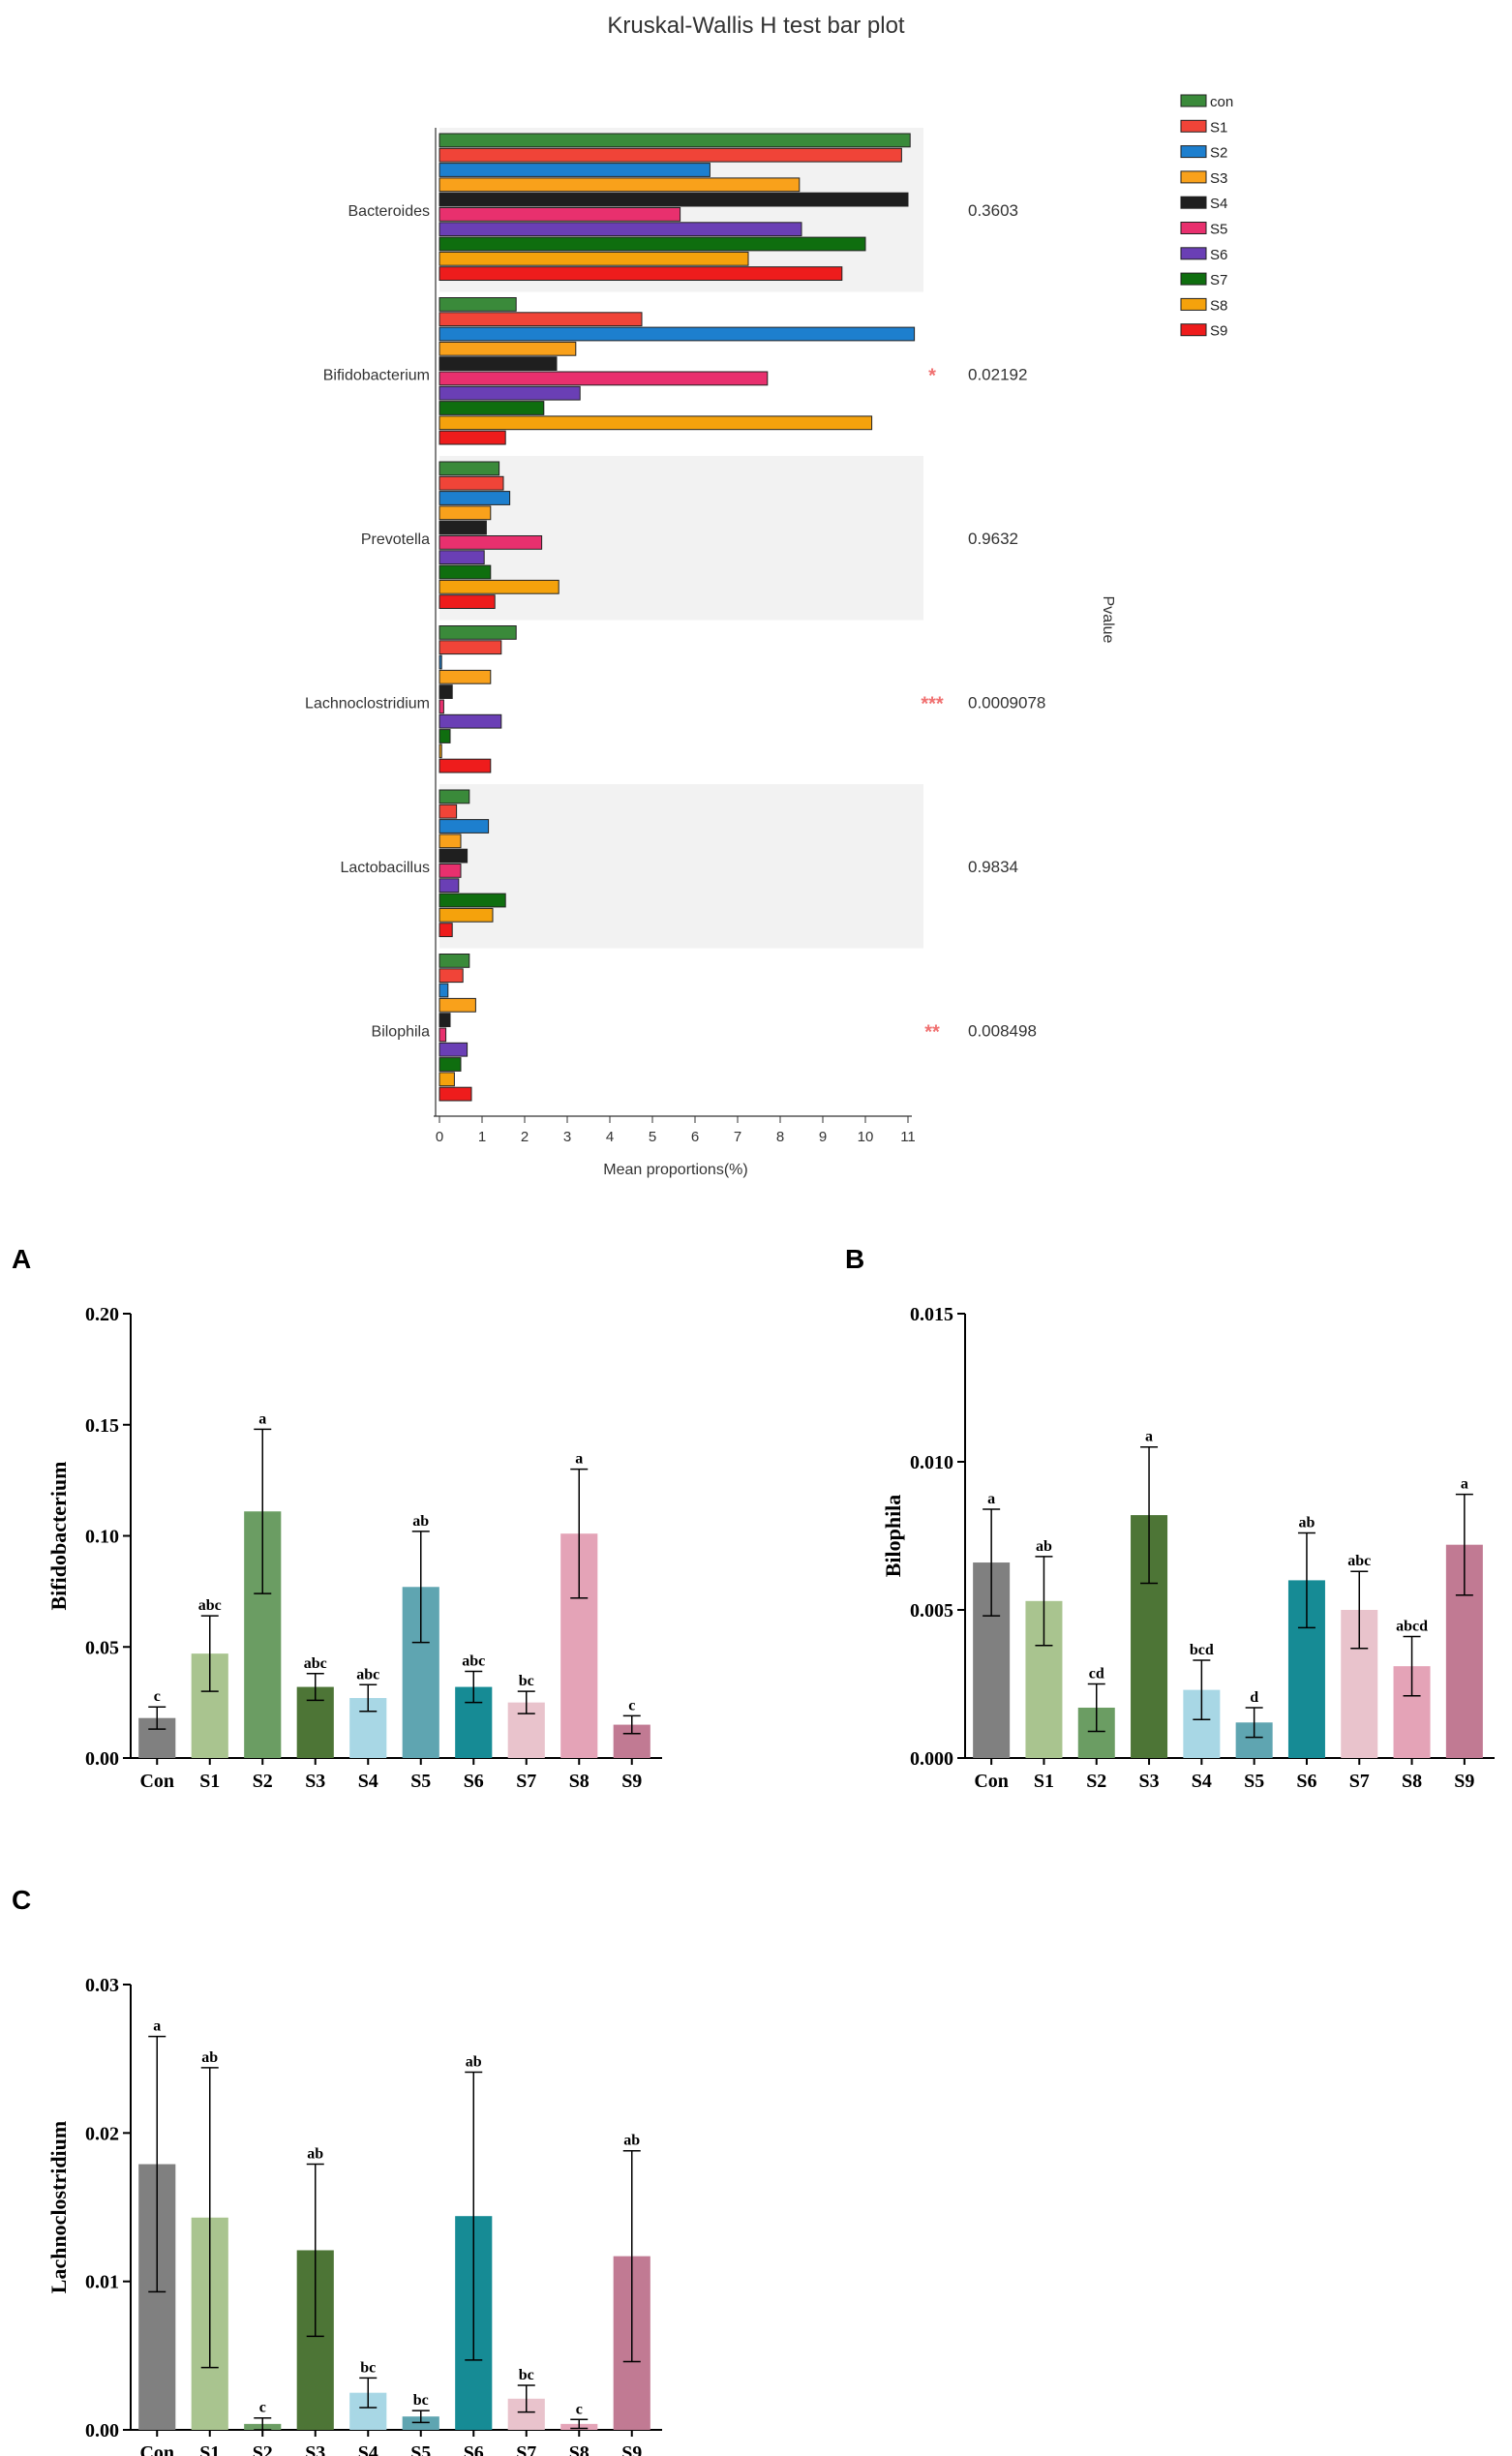 Image resolution: width=1512 pixels, height=2456 pixels. What do you see at coordinates (1218, 230) in the screenshot?
I see `legend-label: S5` at bounding box center [1218, 230].